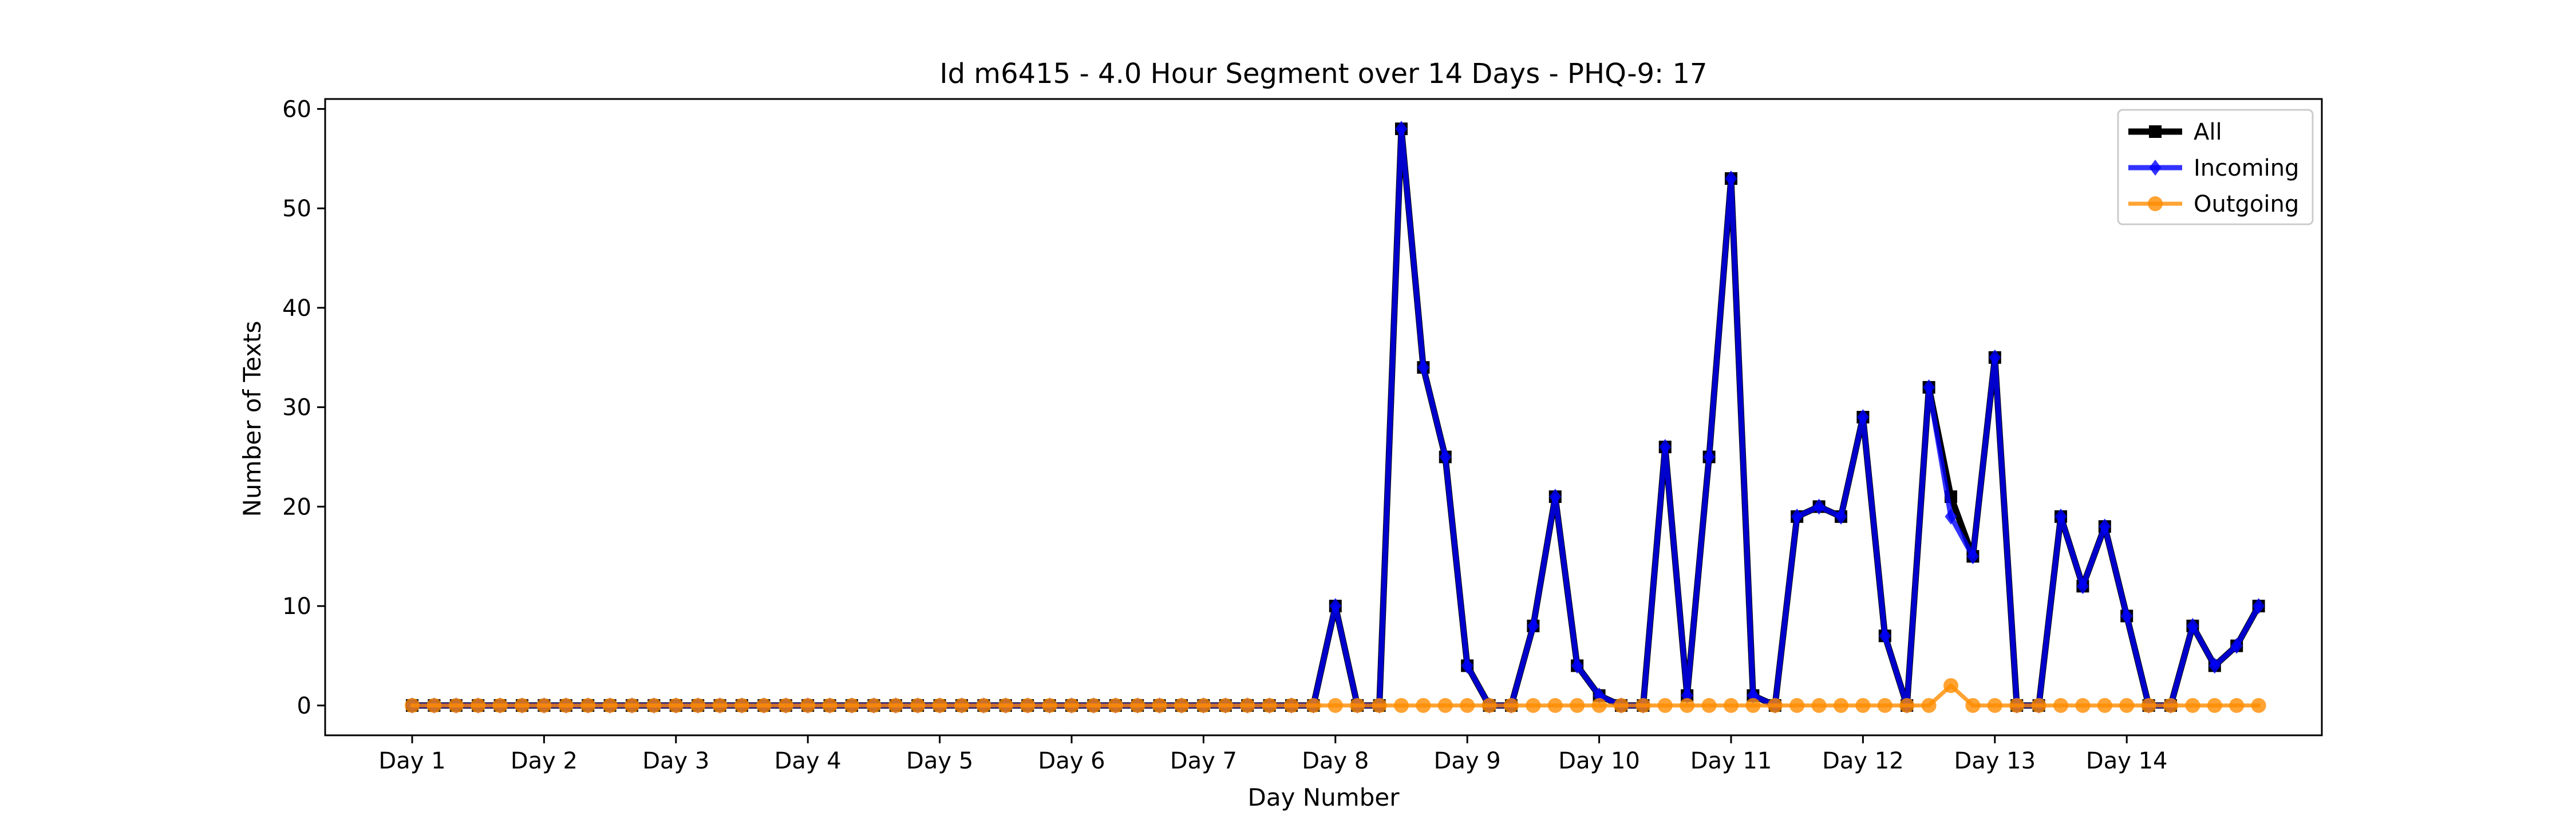  What do you see at coordinates (2155, 203) in the screenshot?
I see `legend-marker-outgoing` at bounding box center [2155, 203].